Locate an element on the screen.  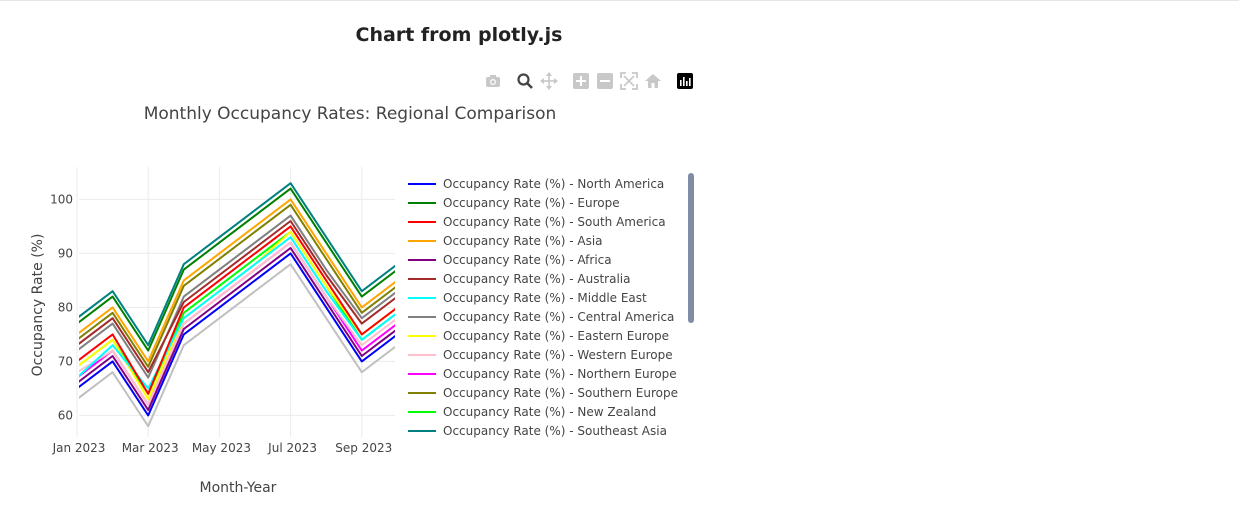
legend-item-label: Occupancy Rate (%) - Northern Europe is located at coordinates (560, 374).